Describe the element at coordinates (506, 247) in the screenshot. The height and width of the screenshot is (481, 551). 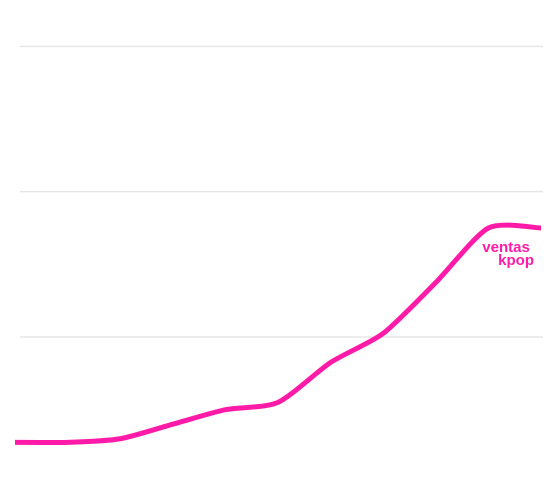
I see `series-label-line-1: ventas` at that location.